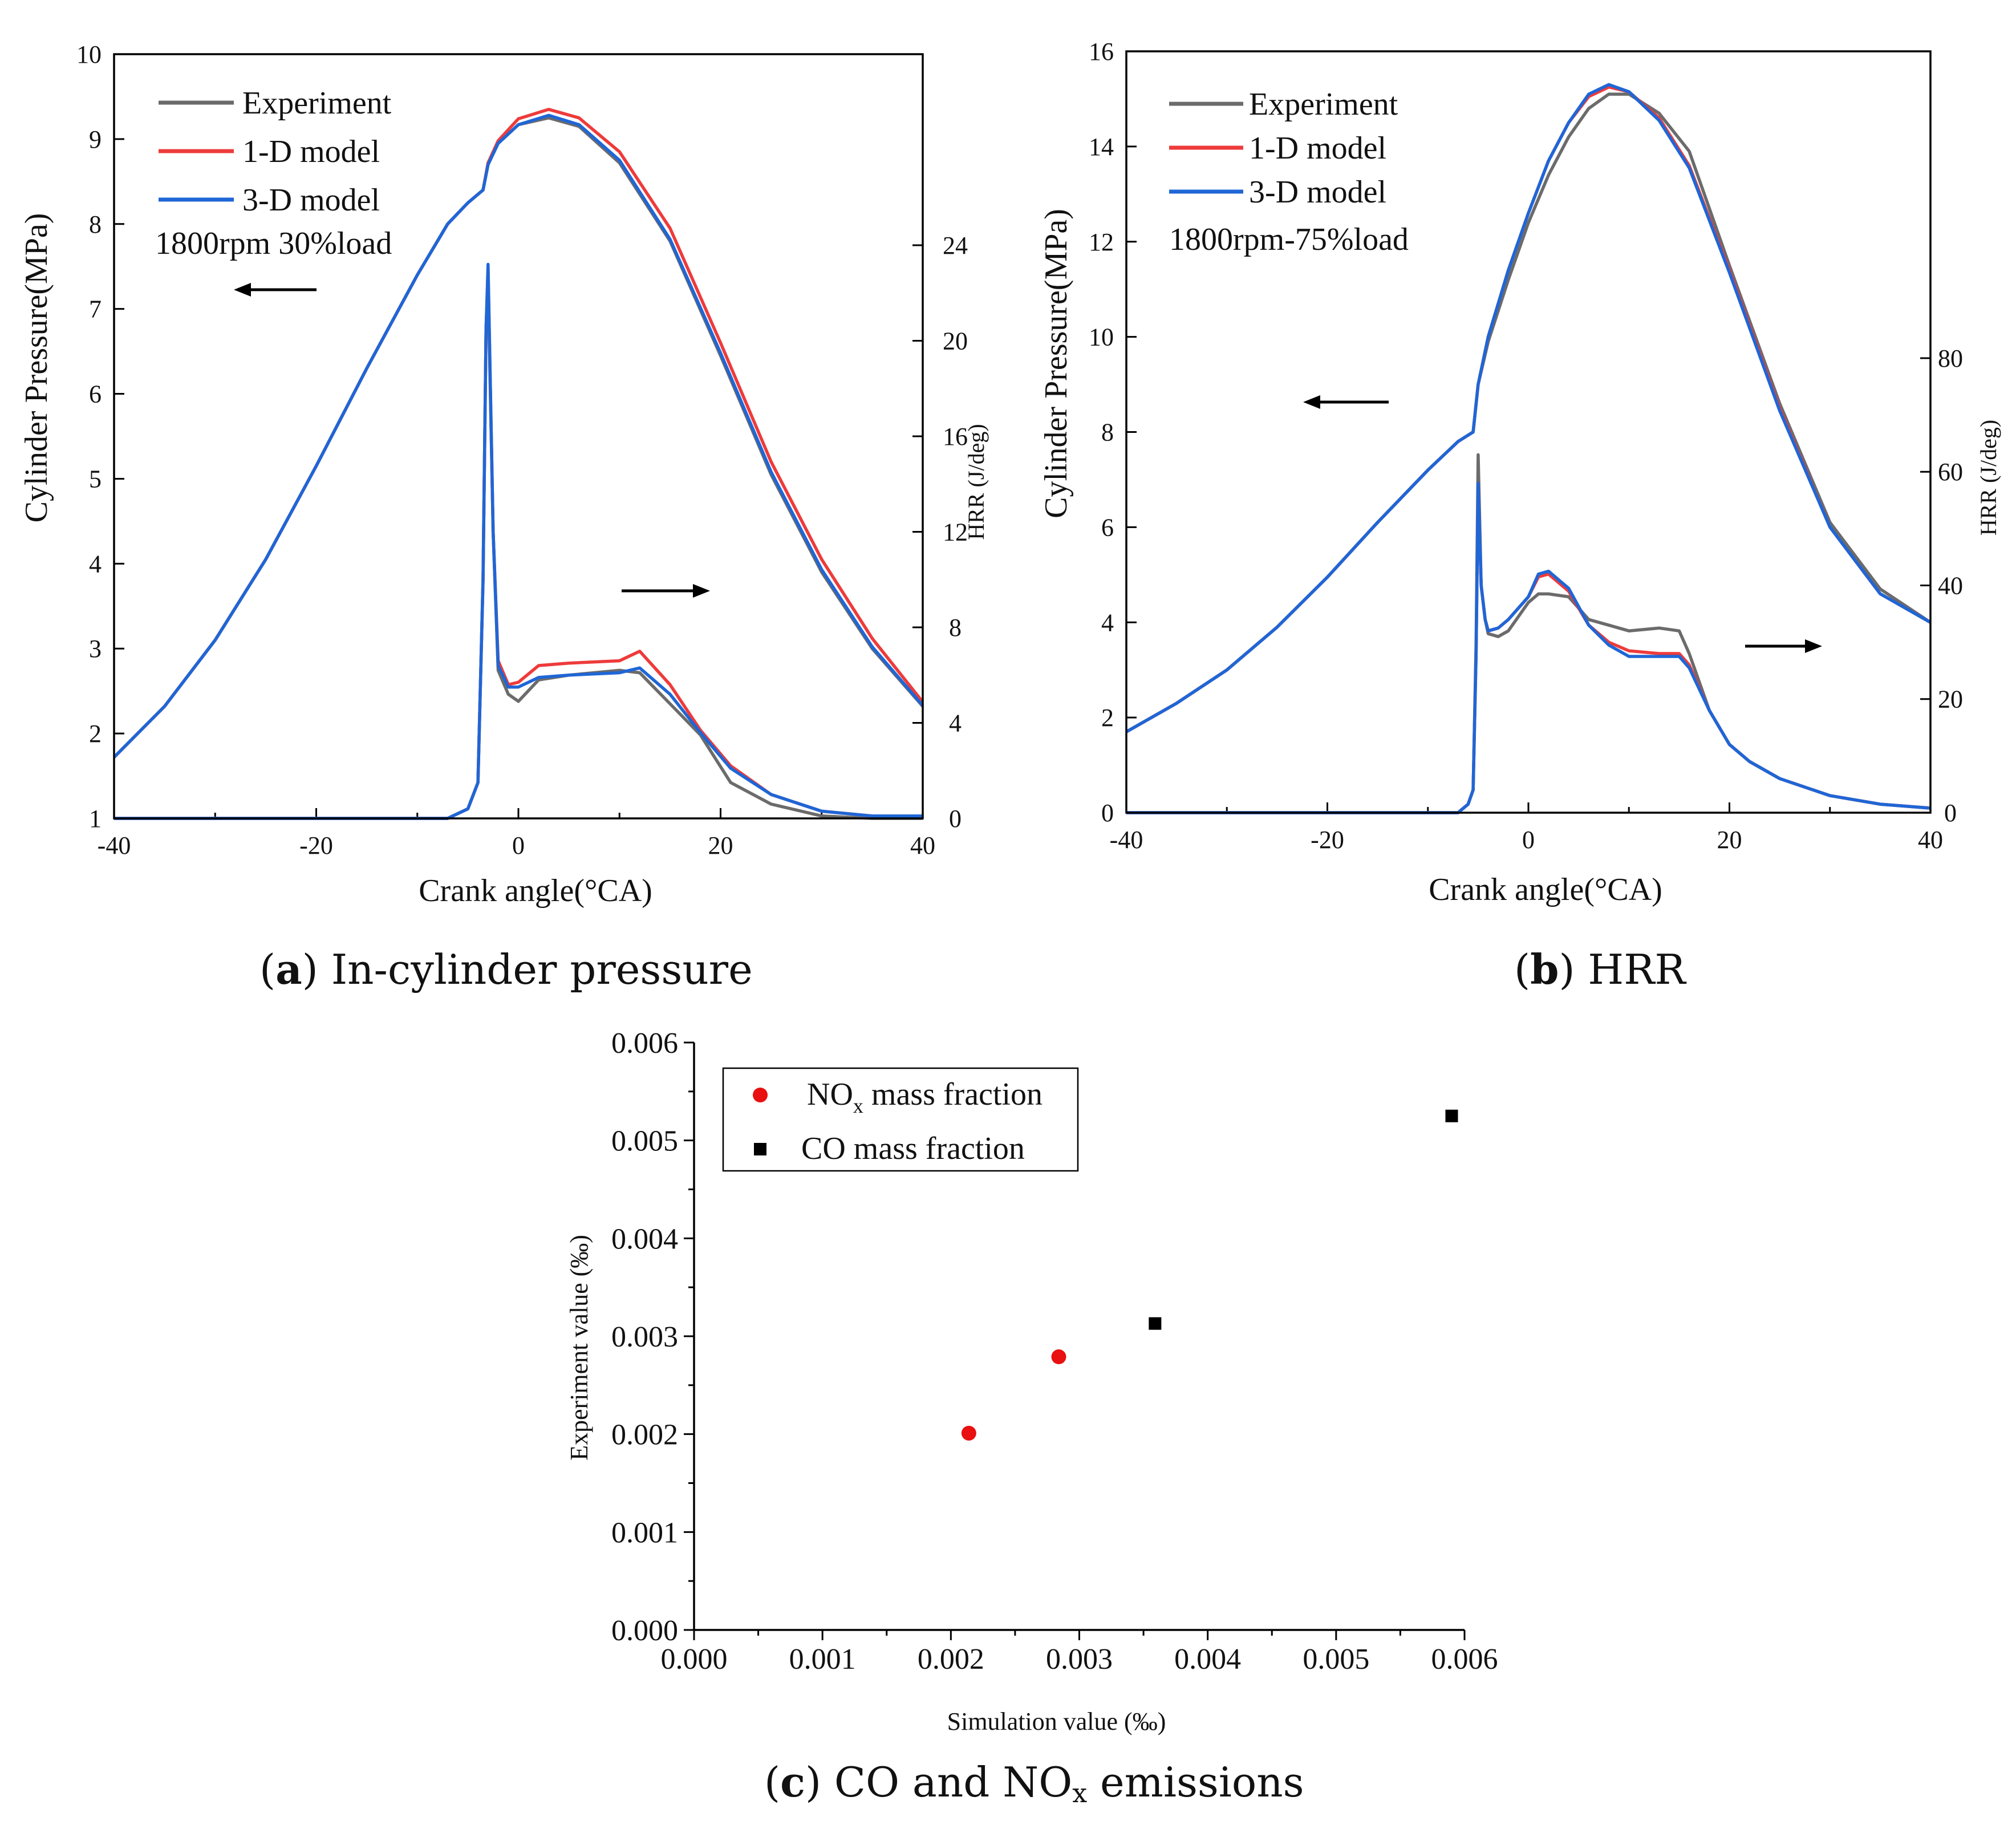 Image resolution: width=2016 pixels, height=1821 pixels. Describe the element at coordinates (760, 1095) in the screenshot. I see `legend-nox-marker` at that location.